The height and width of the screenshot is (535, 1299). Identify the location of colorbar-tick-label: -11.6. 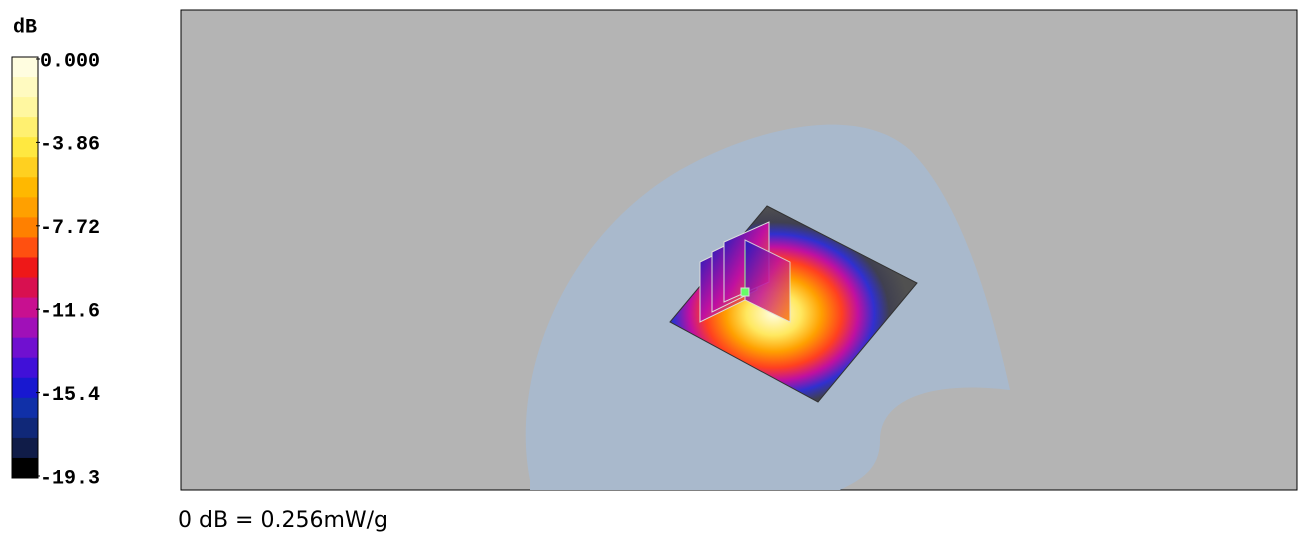
(70, 311).